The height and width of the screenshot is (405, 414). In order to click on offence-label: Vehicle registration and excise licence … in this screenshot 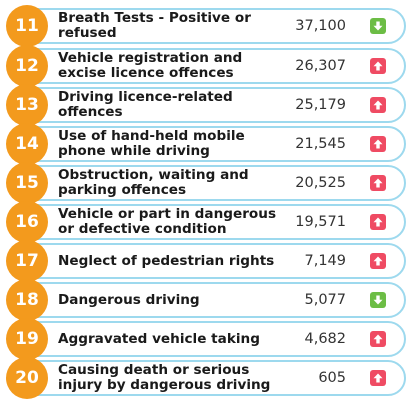, I will do `click(150, 65)`.